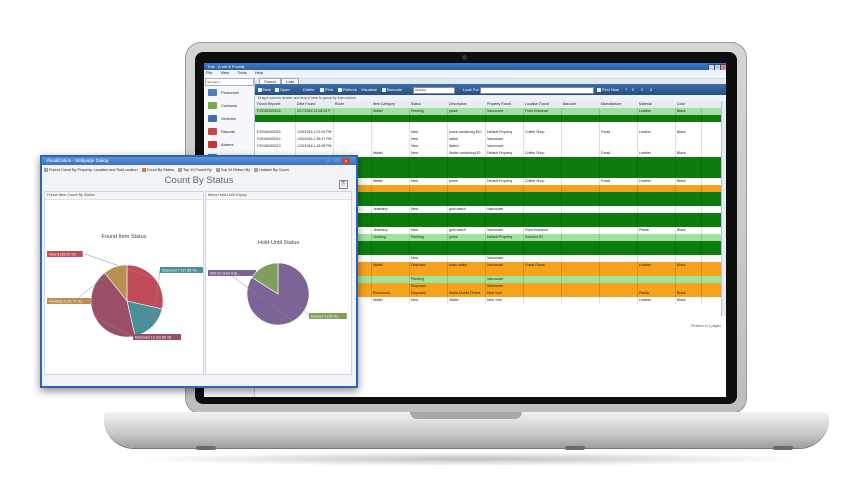 Image resolution: width=860 pixels, height=503 pixels. Describe the element at coordinates (681, 104) in the screenshot. I see `column-header: Color` at that location.